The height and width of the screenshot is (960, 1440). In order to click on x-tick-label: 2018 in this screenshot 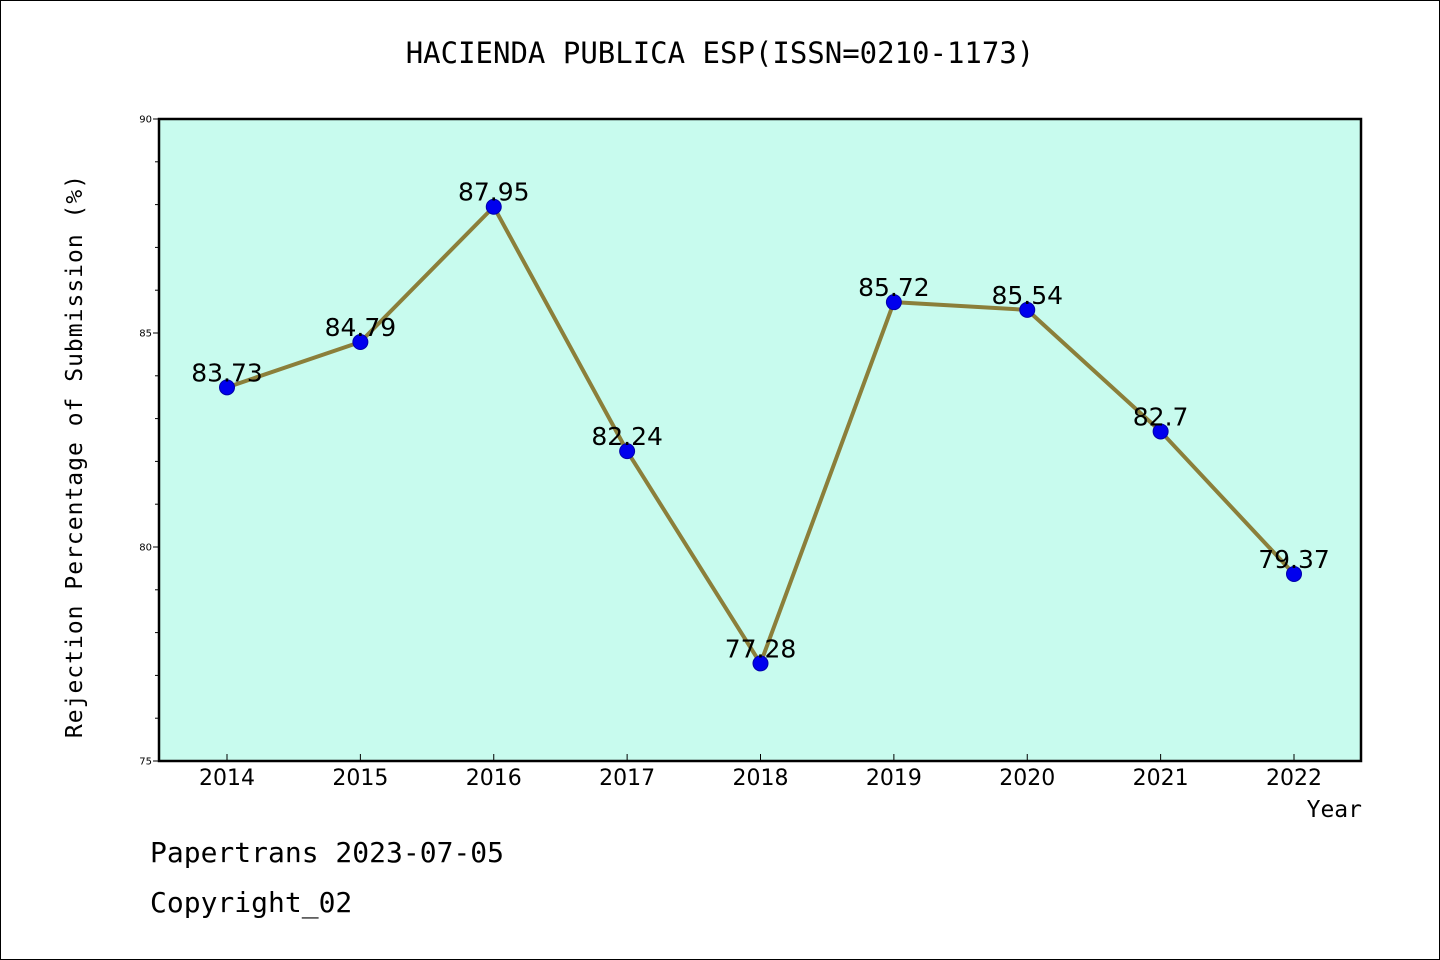, I will do `click(761, 778)`.